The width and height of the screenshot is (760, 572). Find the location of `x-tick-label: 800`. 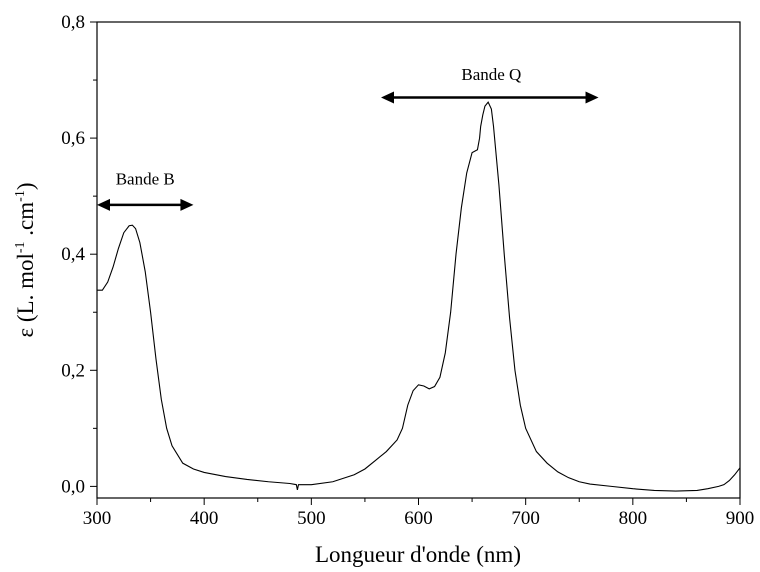

x-tick-label: 800 is located at coordinates (633, 518).